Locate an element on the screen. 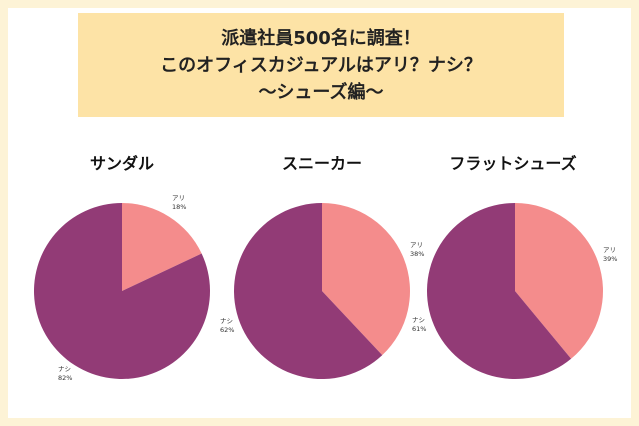 Image resolution: width=639 pixels, height=426 pixels. slice-label-1-0: アリ is located at coordinates (416, 245).